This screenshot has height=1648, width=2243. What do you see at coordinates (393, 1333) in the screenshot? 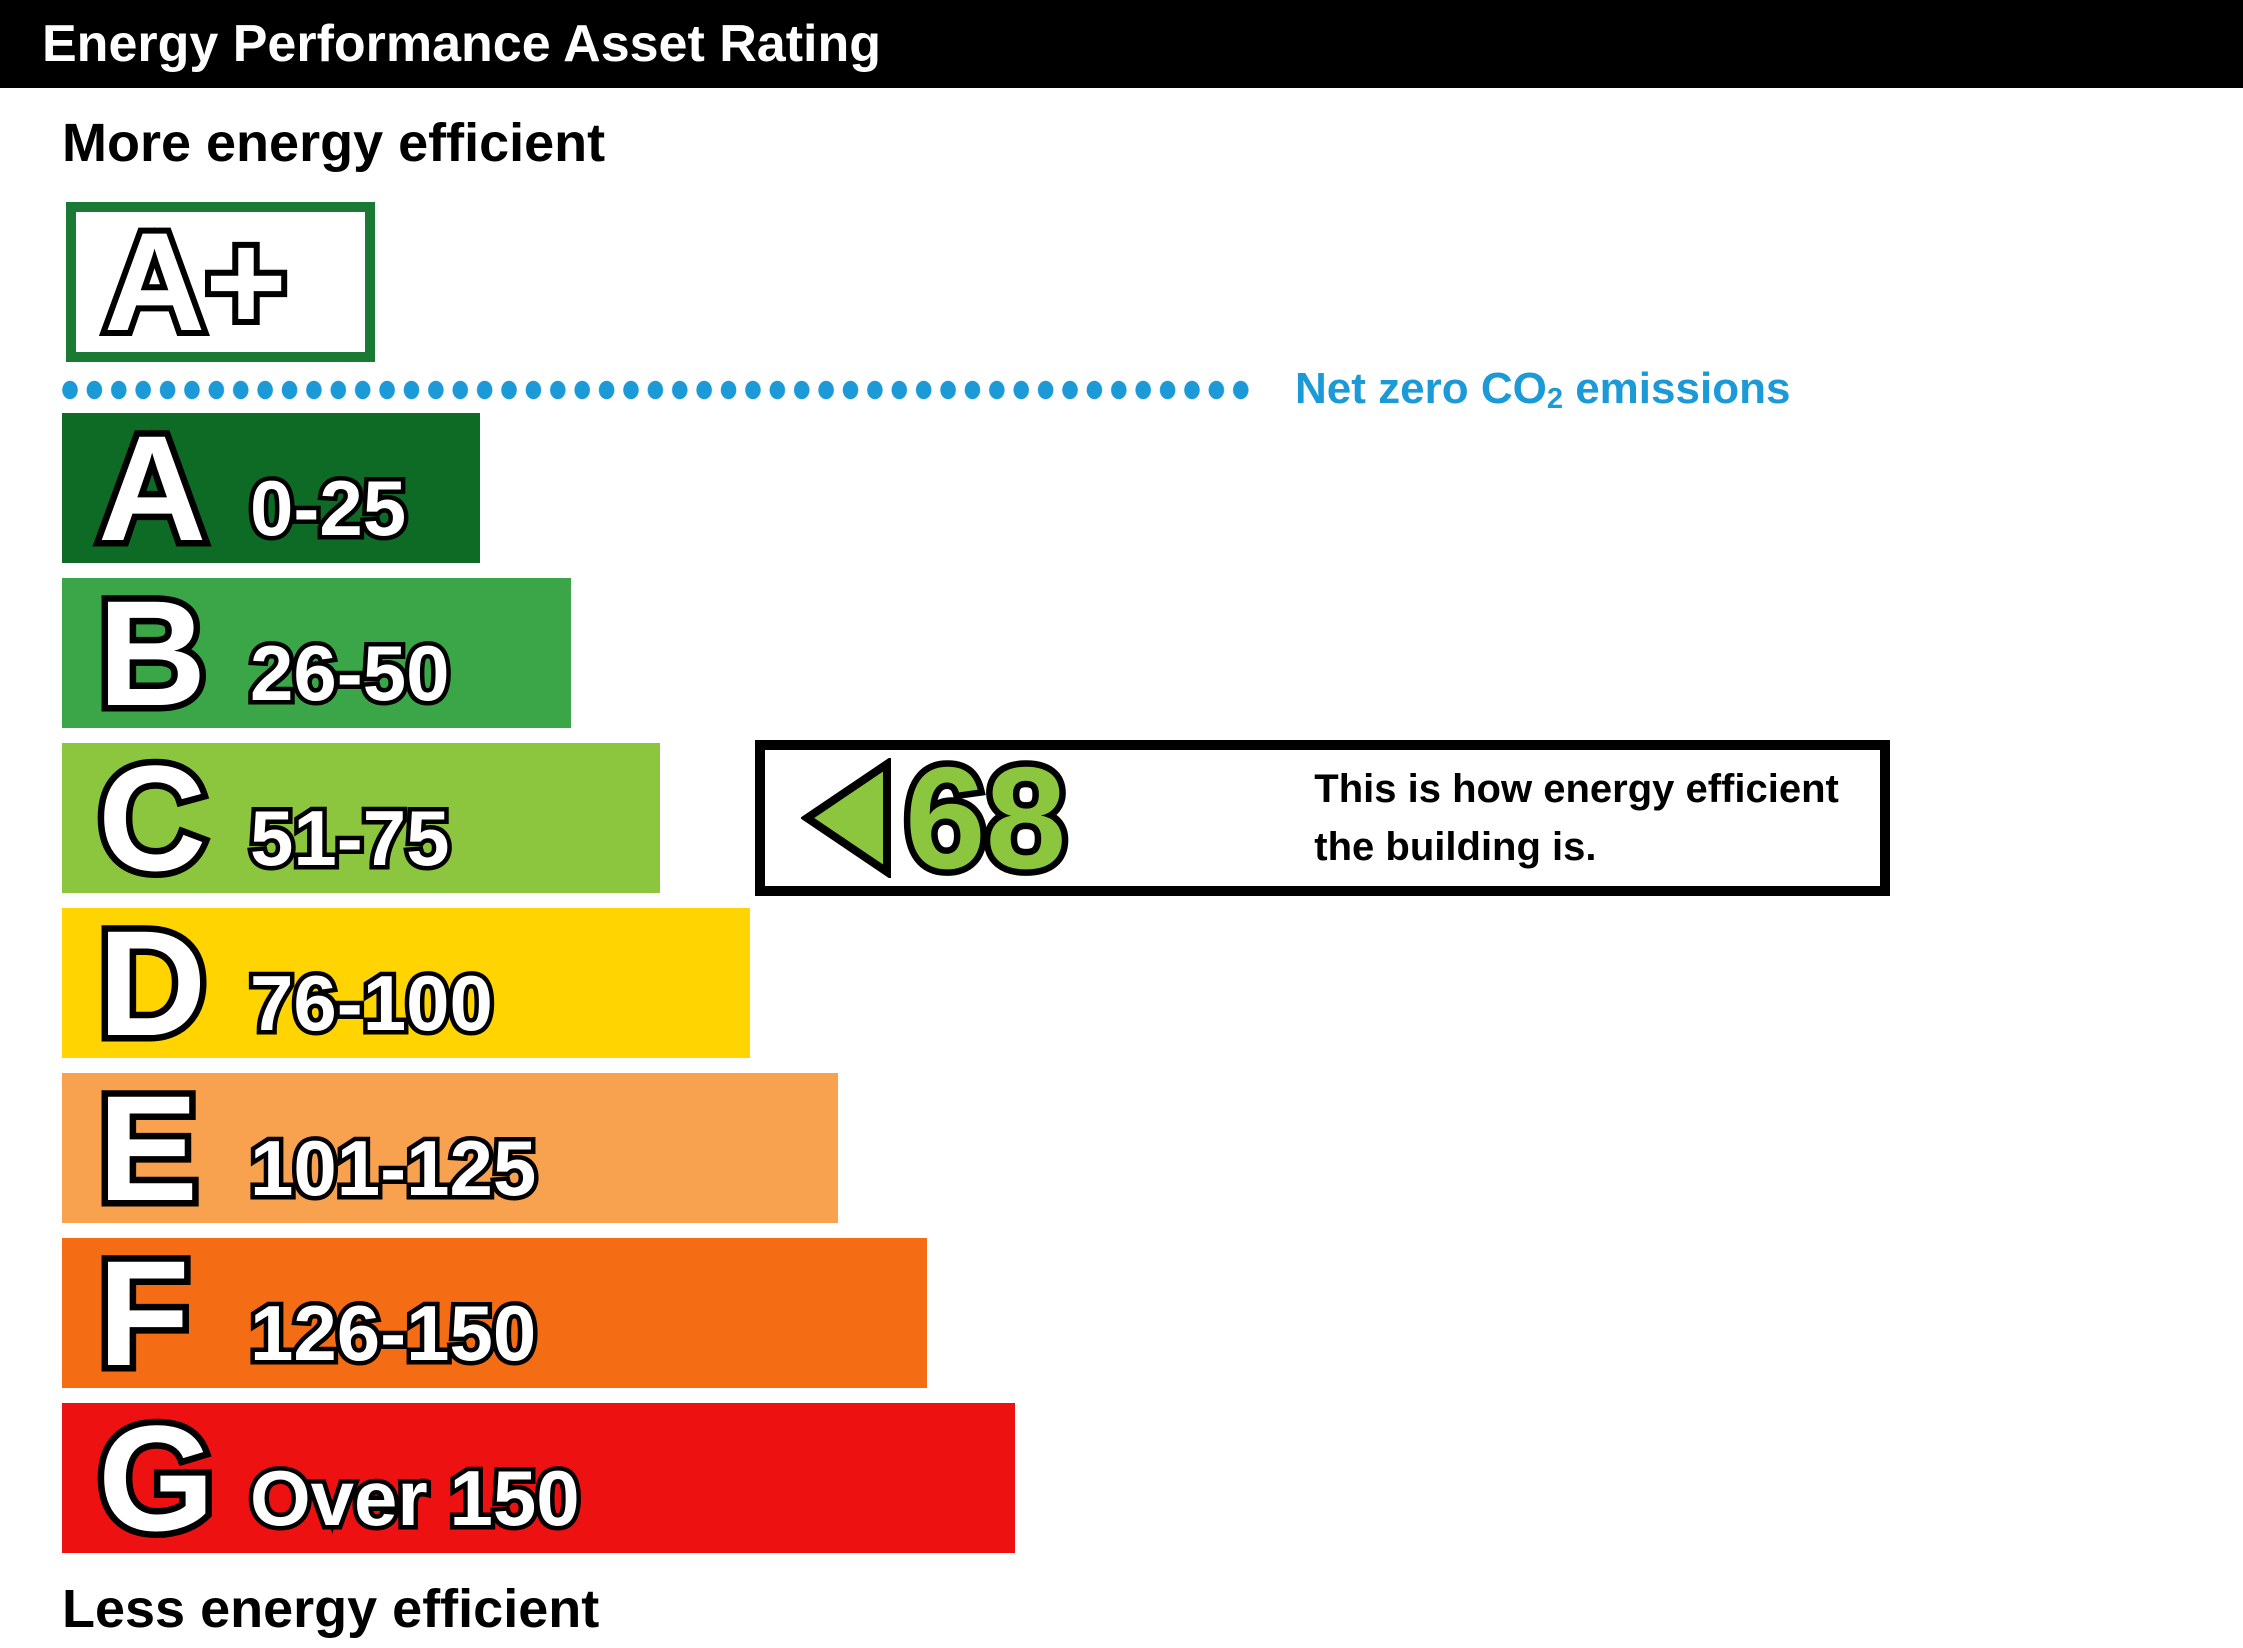
I see `band-f-range: 126-150` at bounding box center [393, 1333].